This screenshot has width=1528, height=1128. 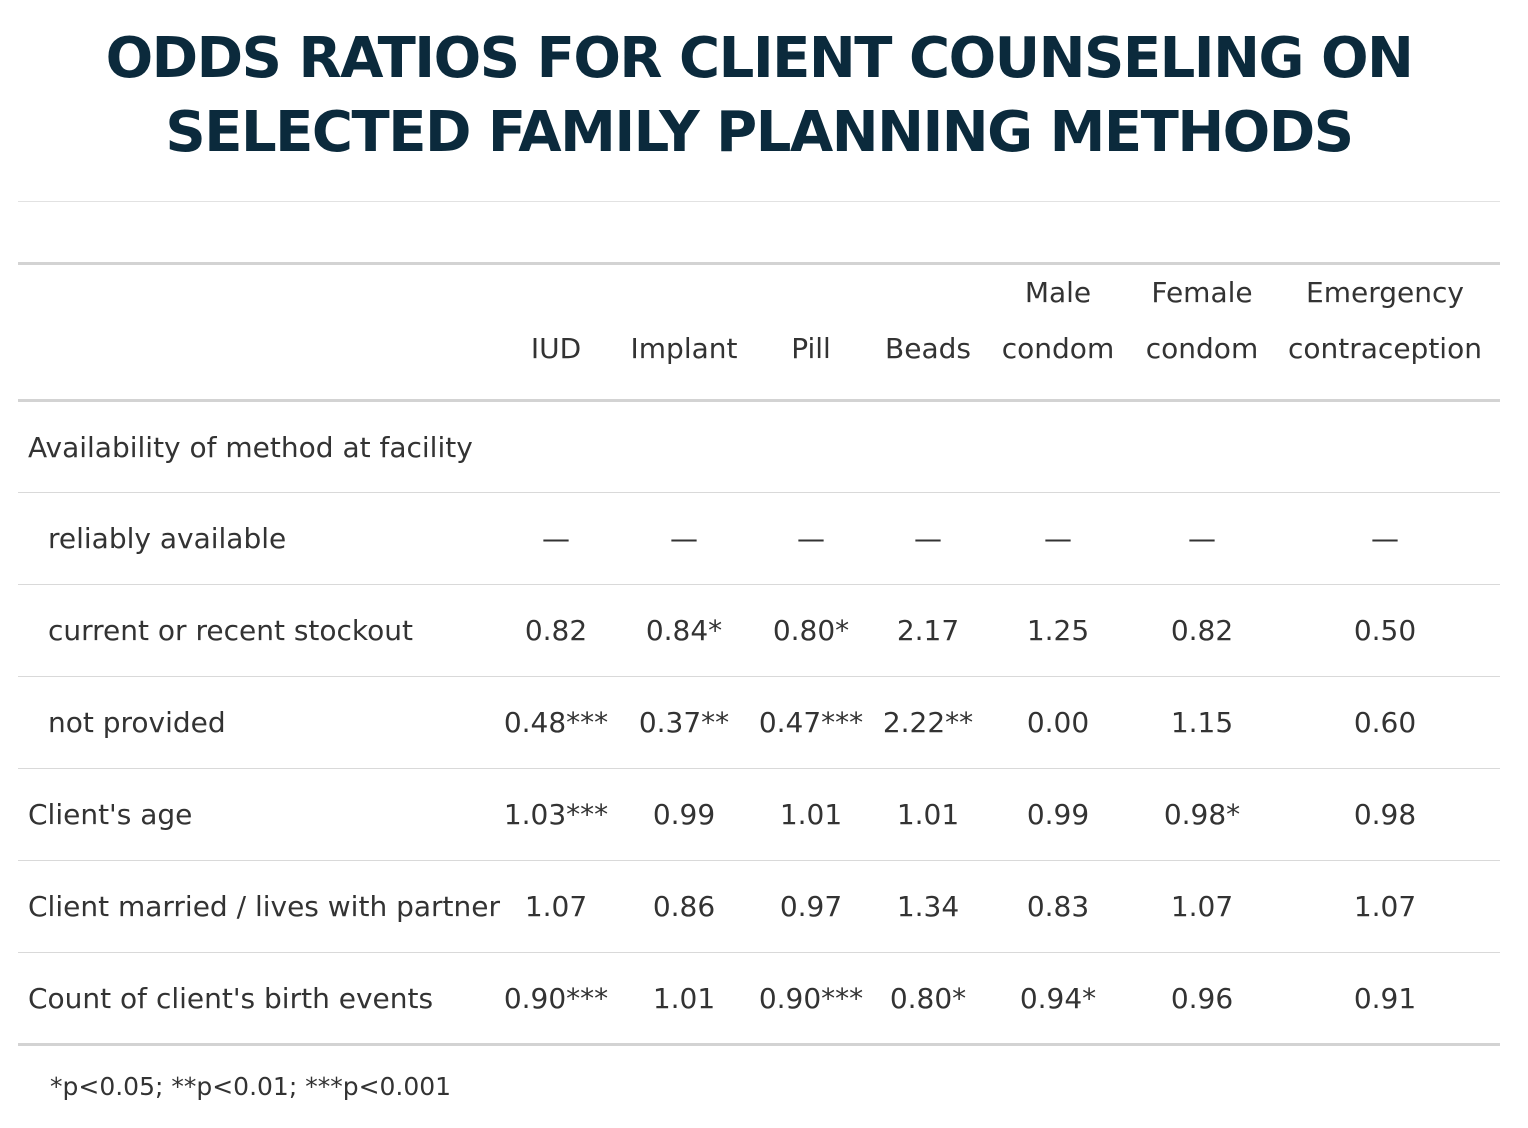 I want to click on table-cell: 0.98, so click(x=1385, y=814).